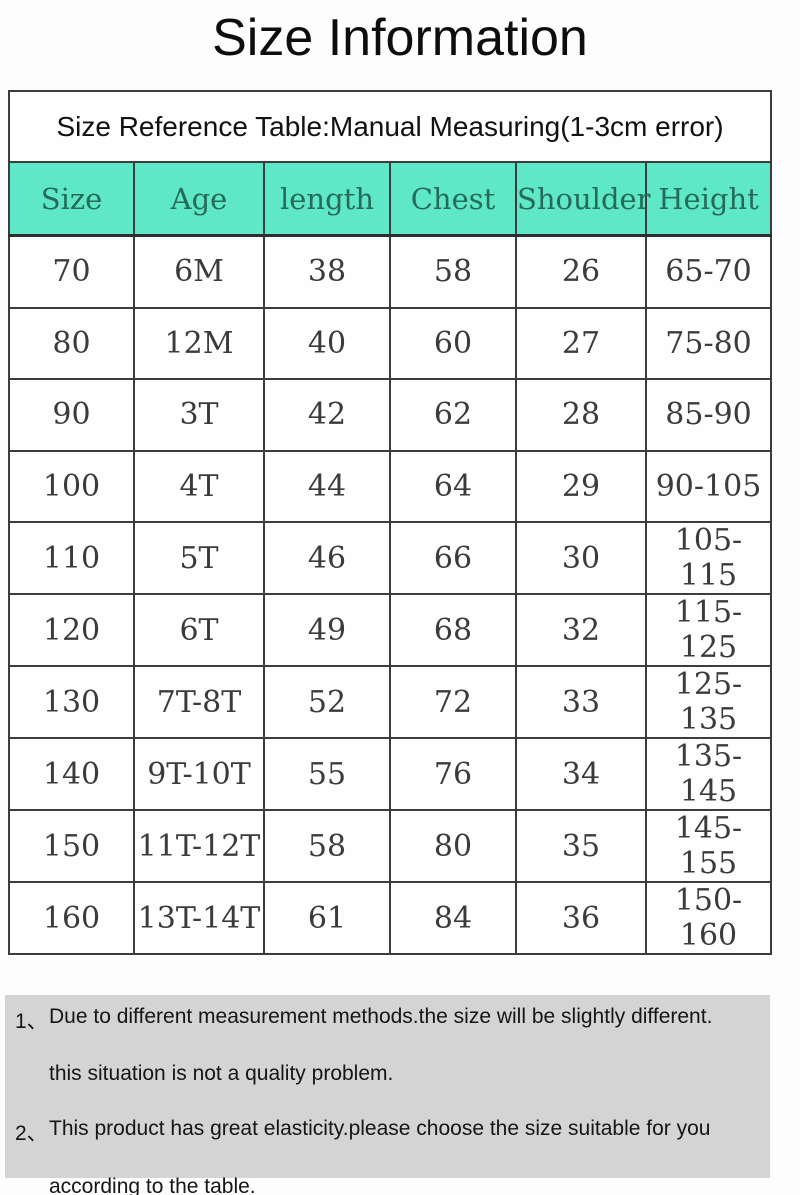 Image resolution: width=800 pixels, height=1195 pixels. What do you see at coordinates (453, 271) in the screenshot?
I see `cell-chest: 58` at bounding box center [453, 271].